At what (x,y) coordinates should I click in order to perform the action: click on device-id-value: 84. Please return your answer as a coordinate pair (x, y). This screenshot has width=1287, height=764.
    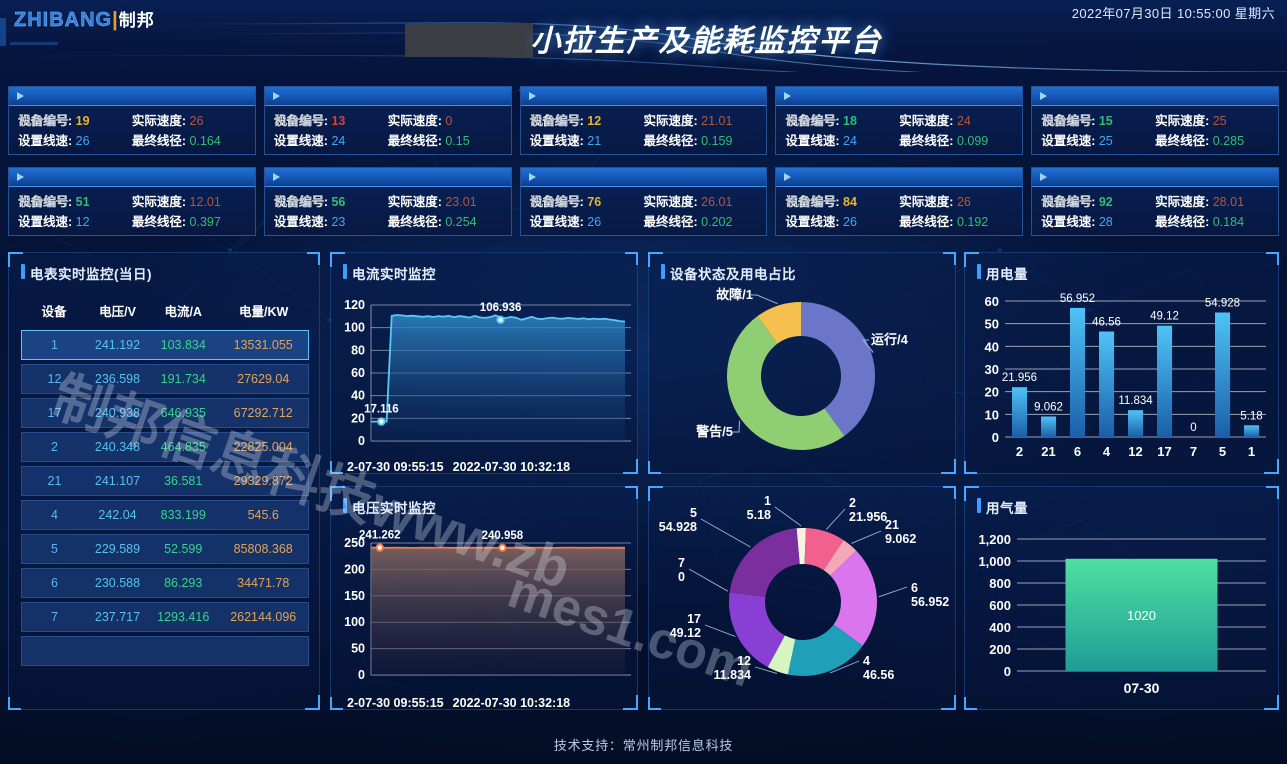
    Looking at the image, I should click on (850, 202).